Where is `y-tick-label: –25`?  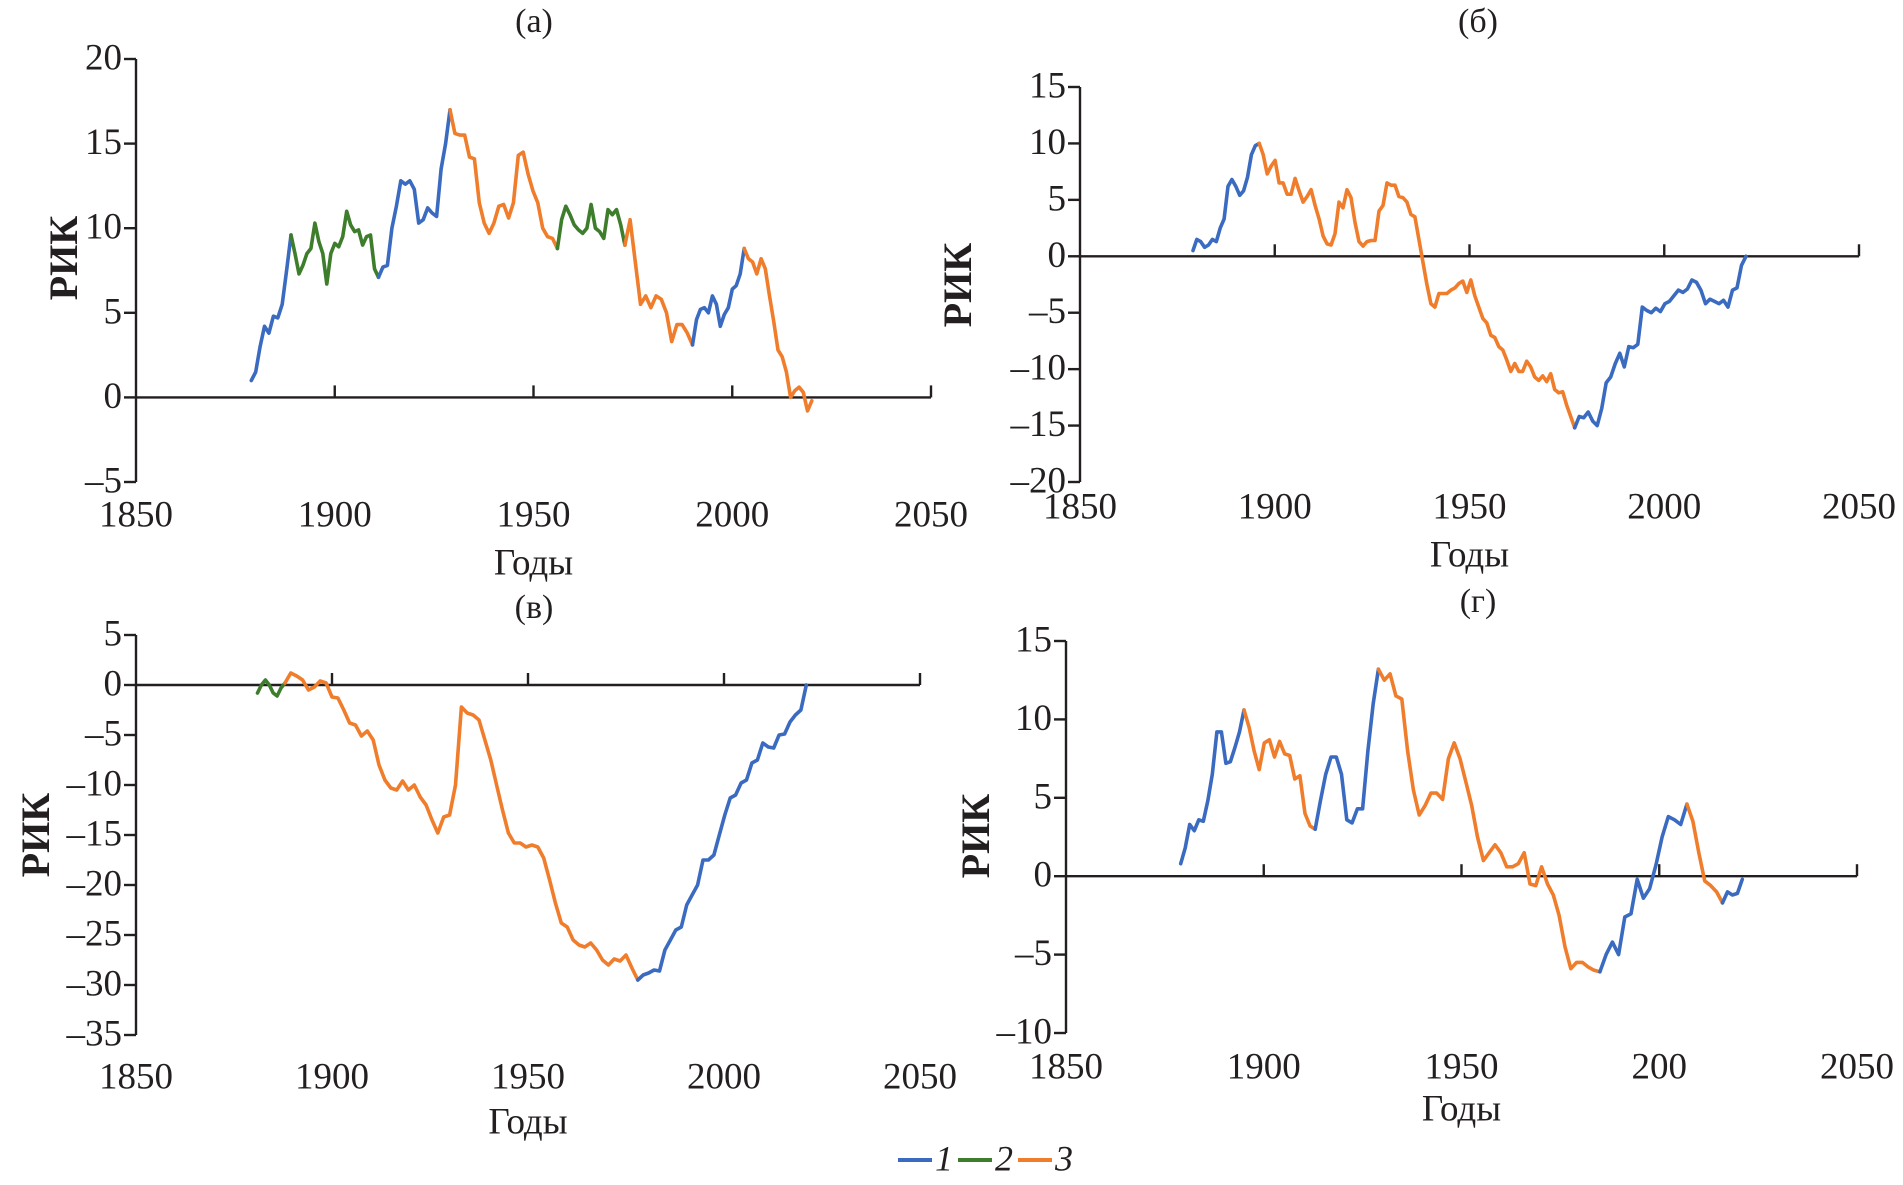 y-tick-label: –25 is located at coordinates (94, 933).